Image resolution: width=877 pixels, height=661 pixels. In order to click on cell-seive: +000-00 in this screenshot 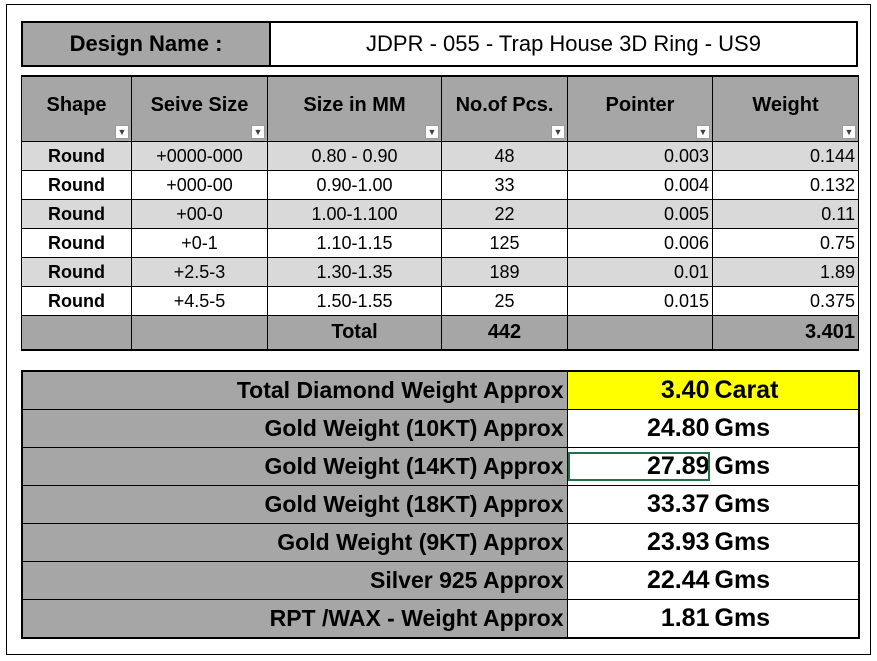, I will do `click(199, 185)`.